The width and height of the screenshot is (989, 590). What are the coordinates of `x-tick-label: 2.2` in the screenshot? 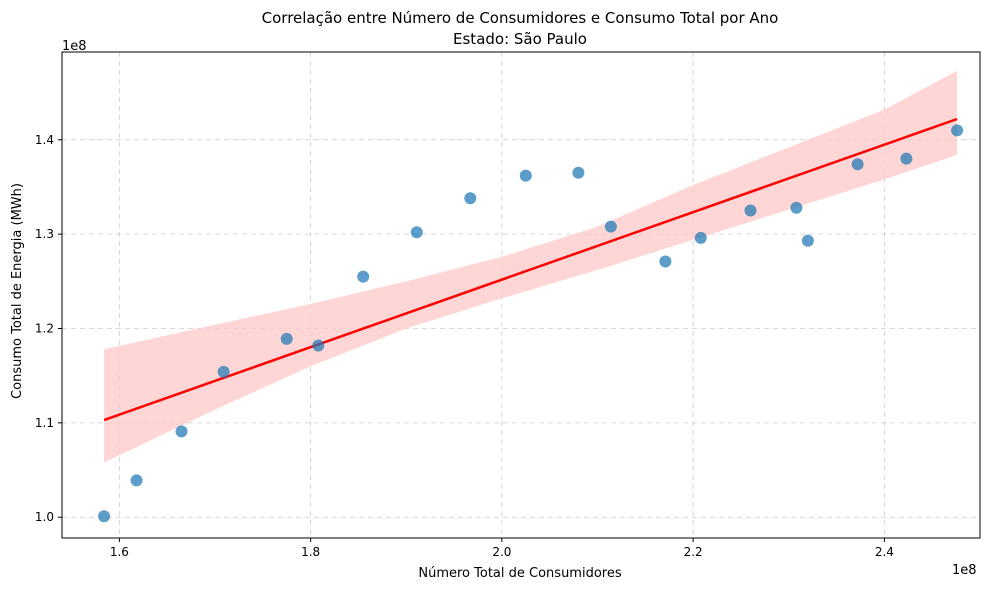 It's located at (693, 552).